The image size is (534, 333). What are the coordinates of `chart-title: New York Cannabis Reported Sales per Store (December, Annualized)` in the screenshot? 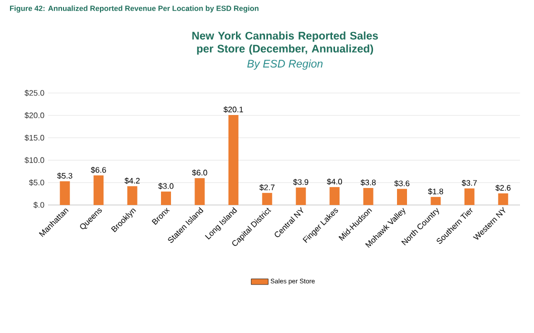 It's located at (285, 43).